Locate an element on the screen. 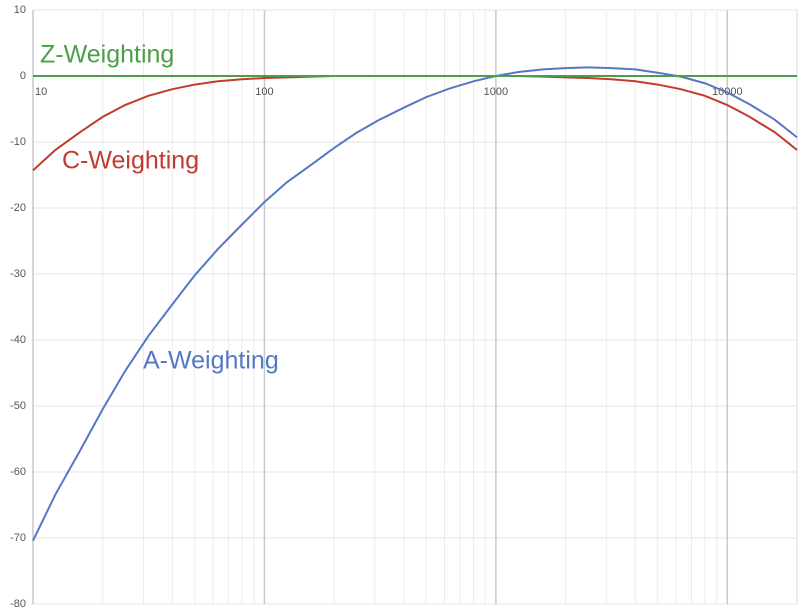 The height and width of the screenshot is (610, 812). series-label: Z-Weighting is located at coordinates (107, 55).